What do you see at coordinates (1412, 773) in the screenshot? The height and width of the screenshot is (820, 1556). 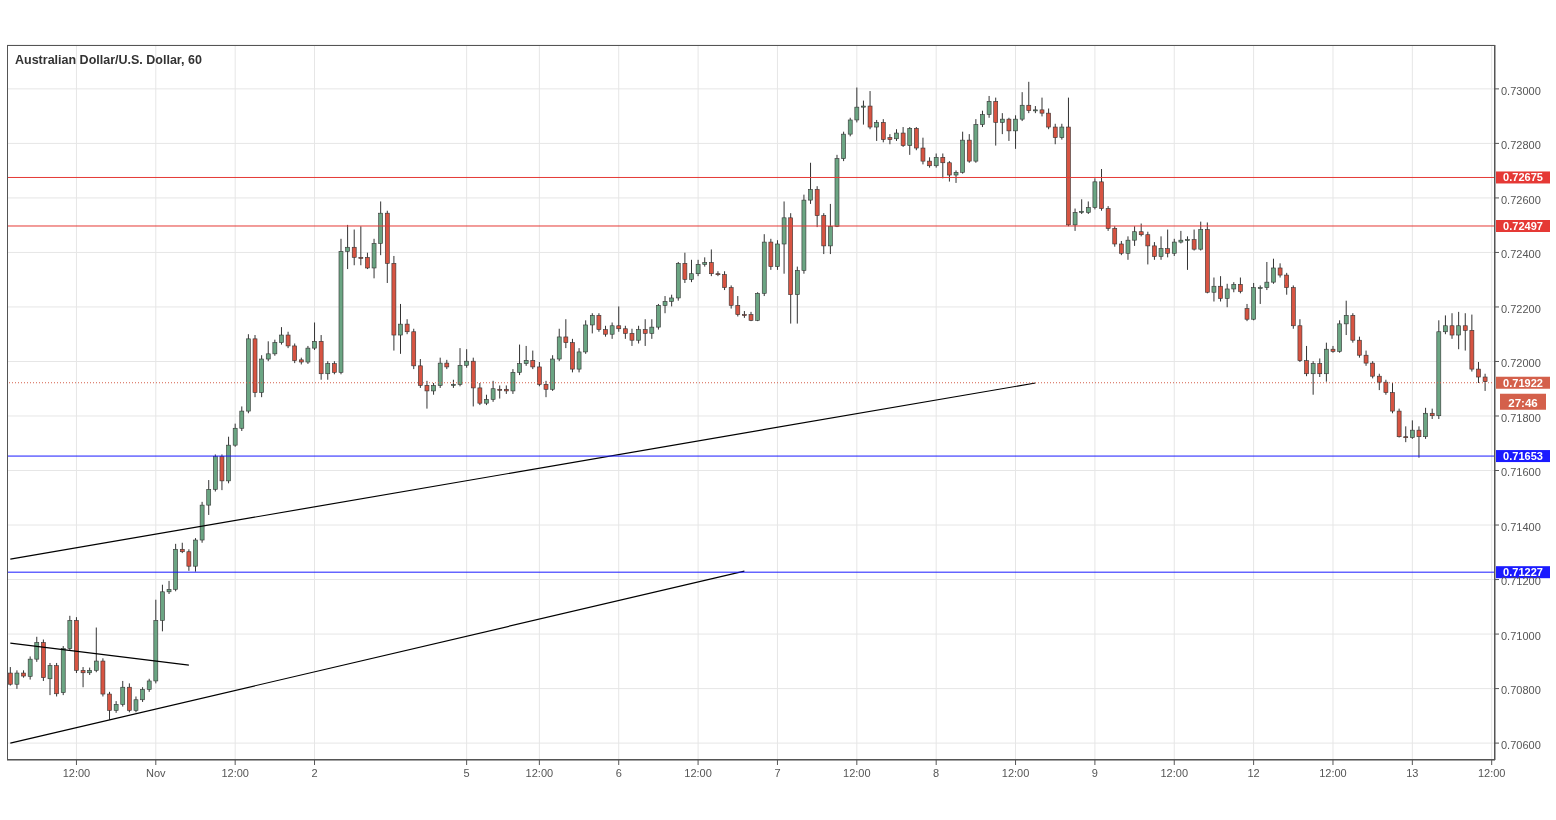 I see `x-tick-label: 13` at bounding box center [1412, 773].